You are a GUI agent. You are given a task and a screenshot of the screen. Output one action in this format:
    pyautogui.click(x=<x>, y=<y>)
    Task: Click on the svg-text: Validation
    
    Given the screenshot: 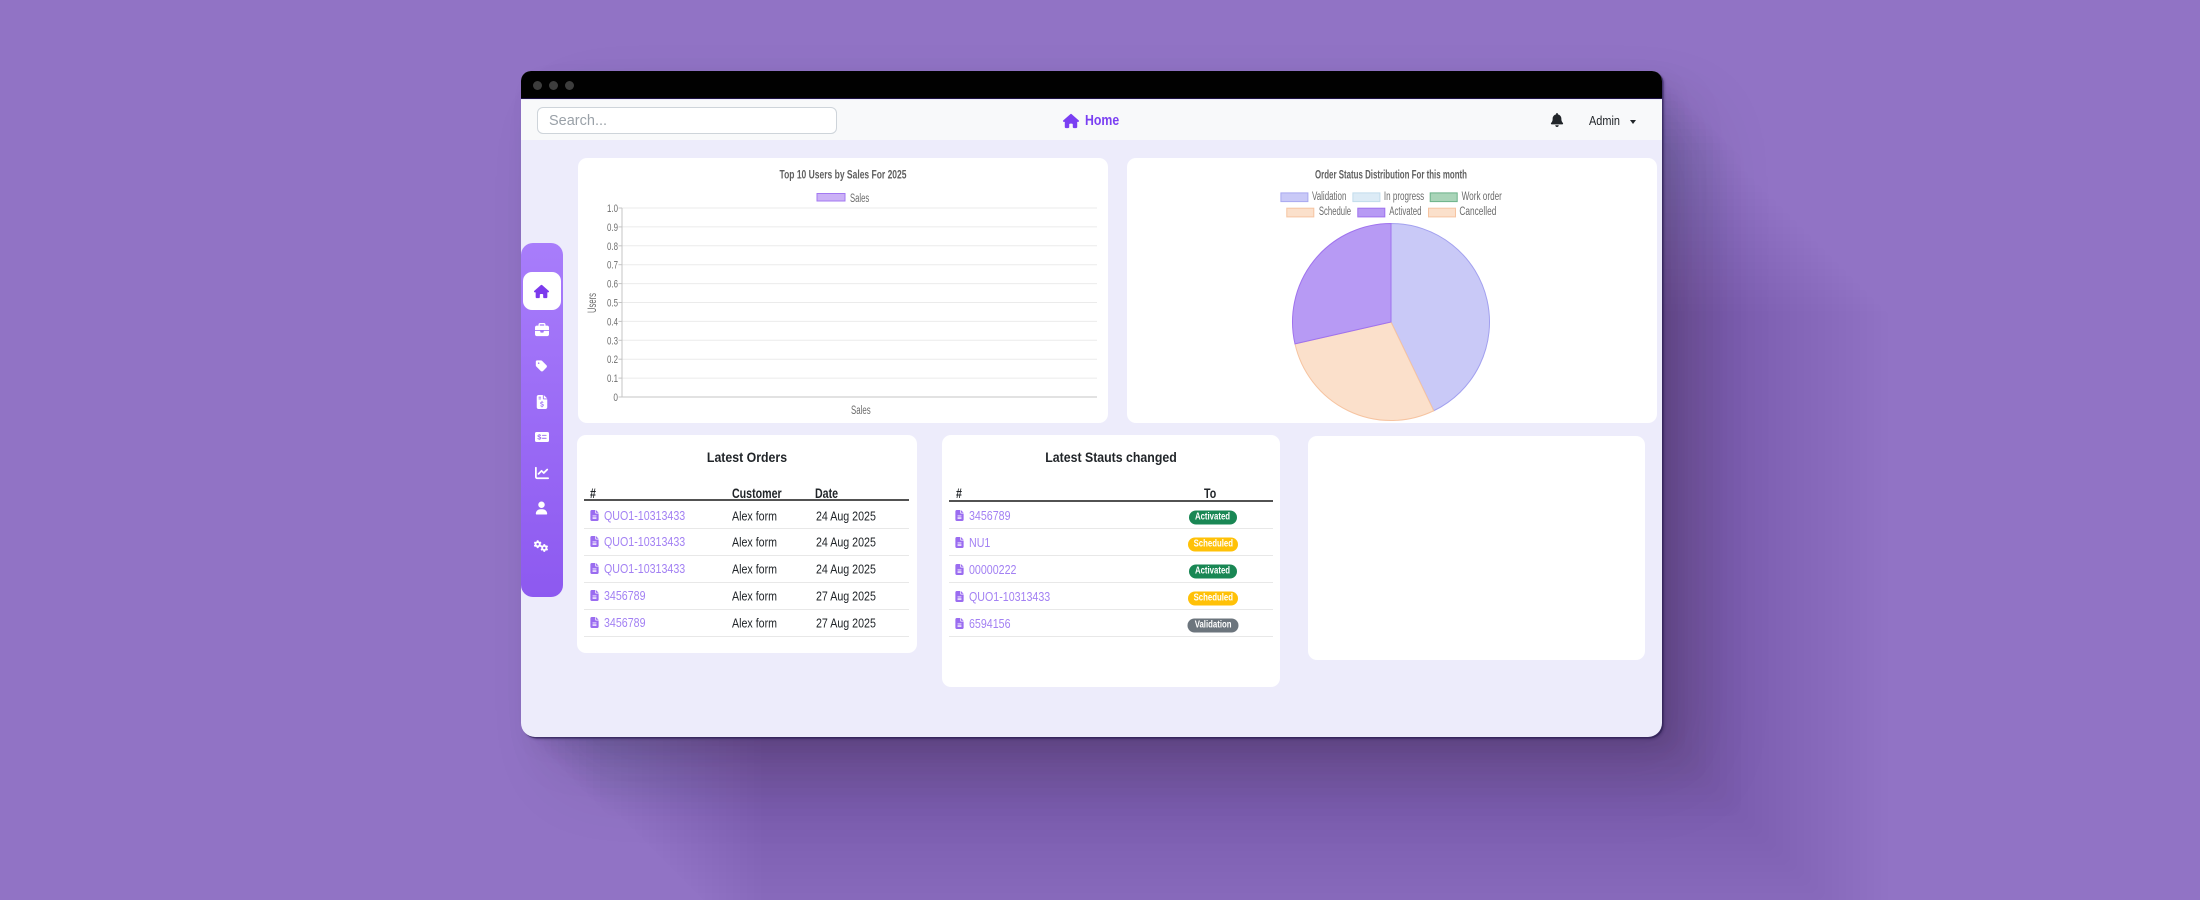 What is the action you would take?
    pyautogui.click(x=1329, y=197)
    